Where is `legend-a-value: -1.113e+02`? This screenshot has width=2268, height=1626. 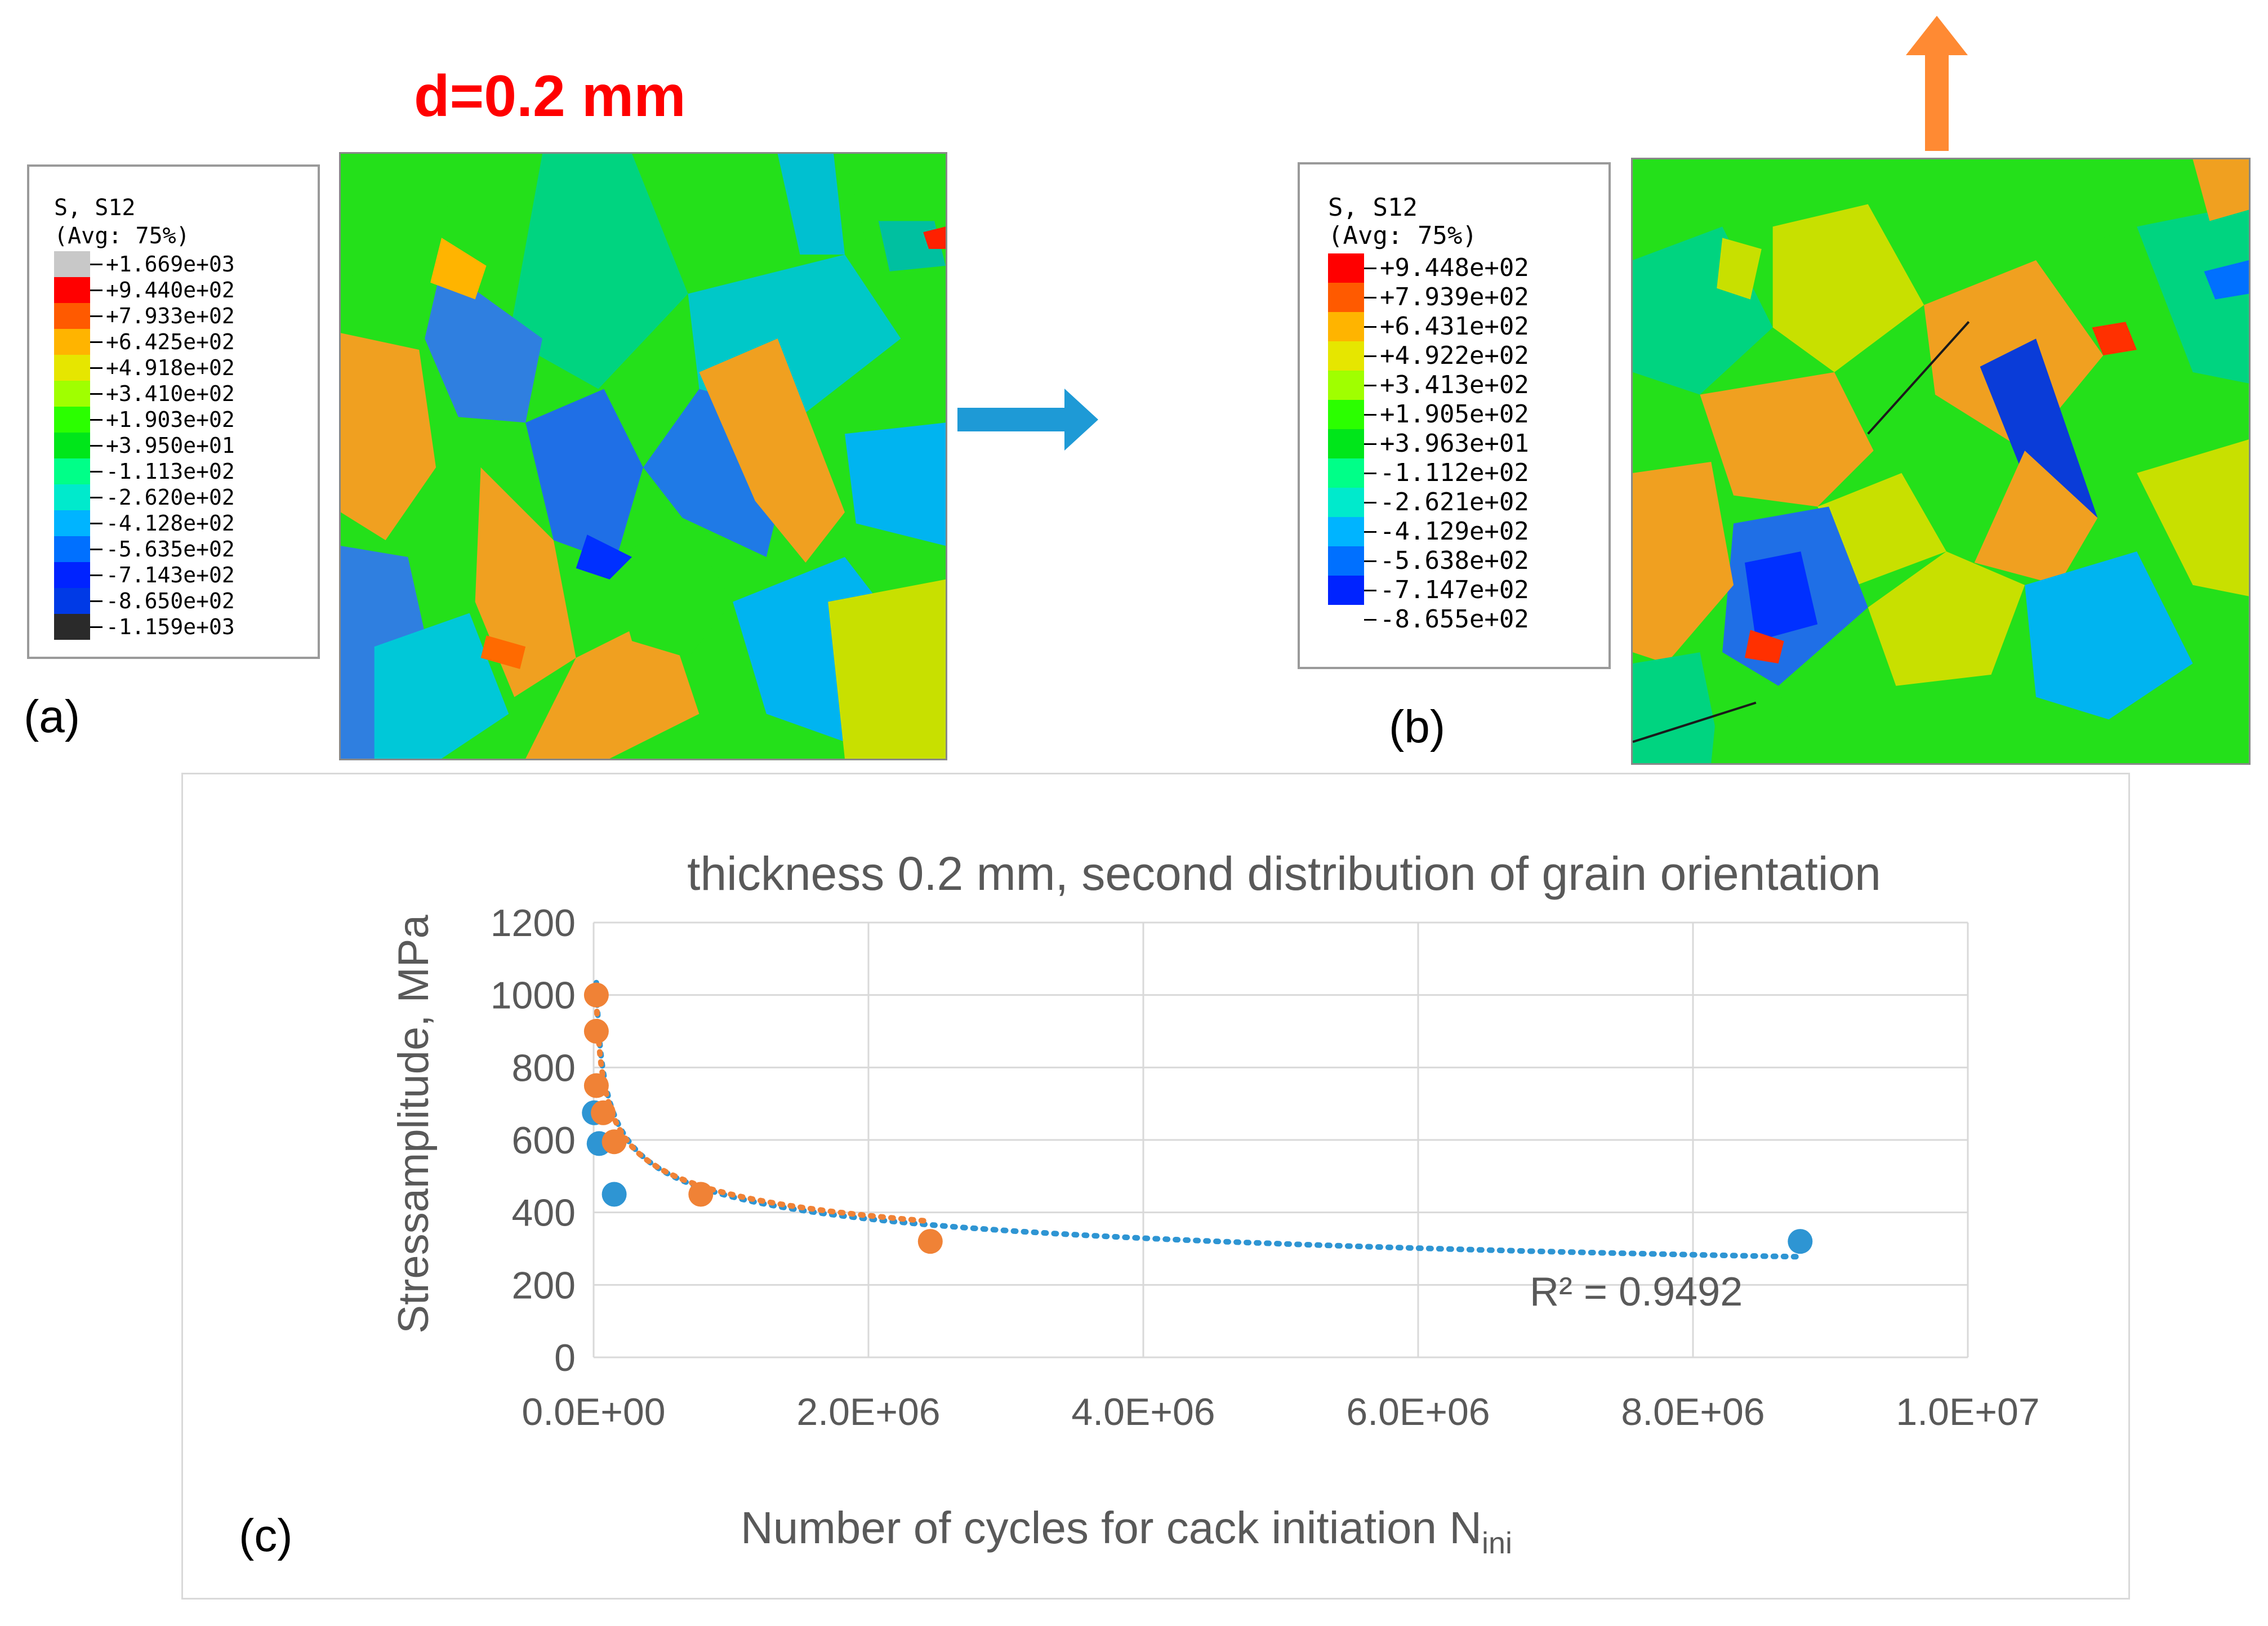 legend-a-value: -1.113e+02 is located at coordinates (170, 472).